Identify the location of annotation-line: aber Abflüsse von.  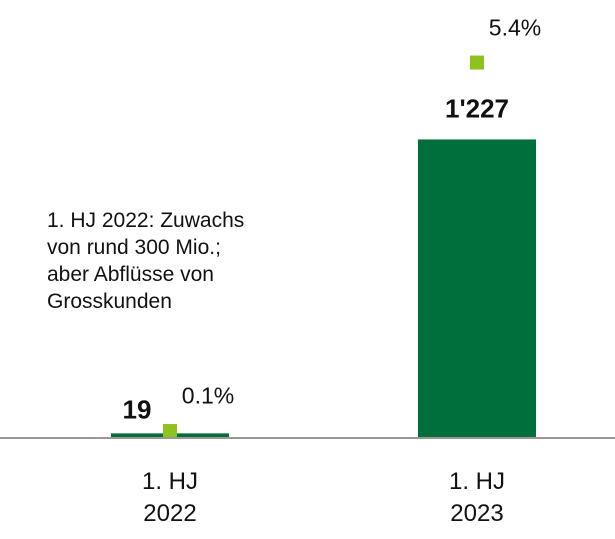
(130, 274).